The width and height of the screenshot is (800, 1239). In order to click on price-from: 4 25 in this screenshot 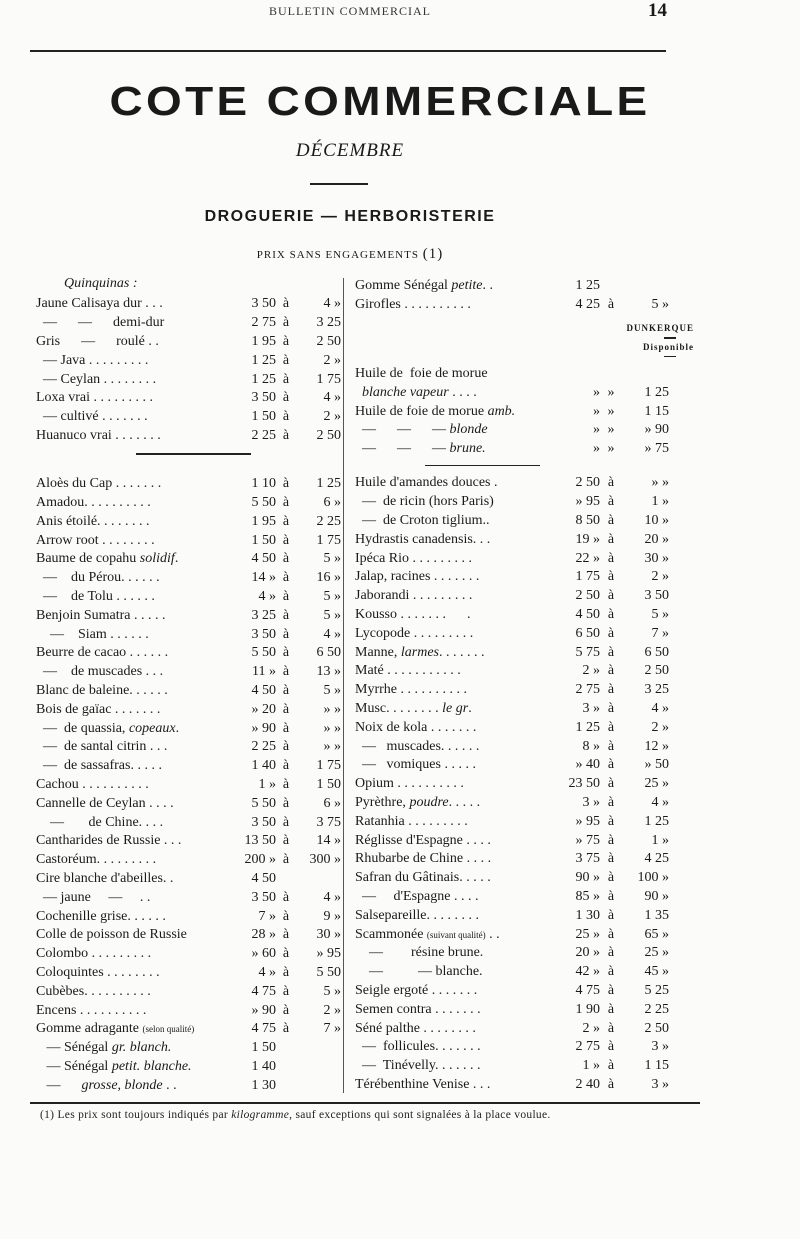, I will do `click(588, 305)`.